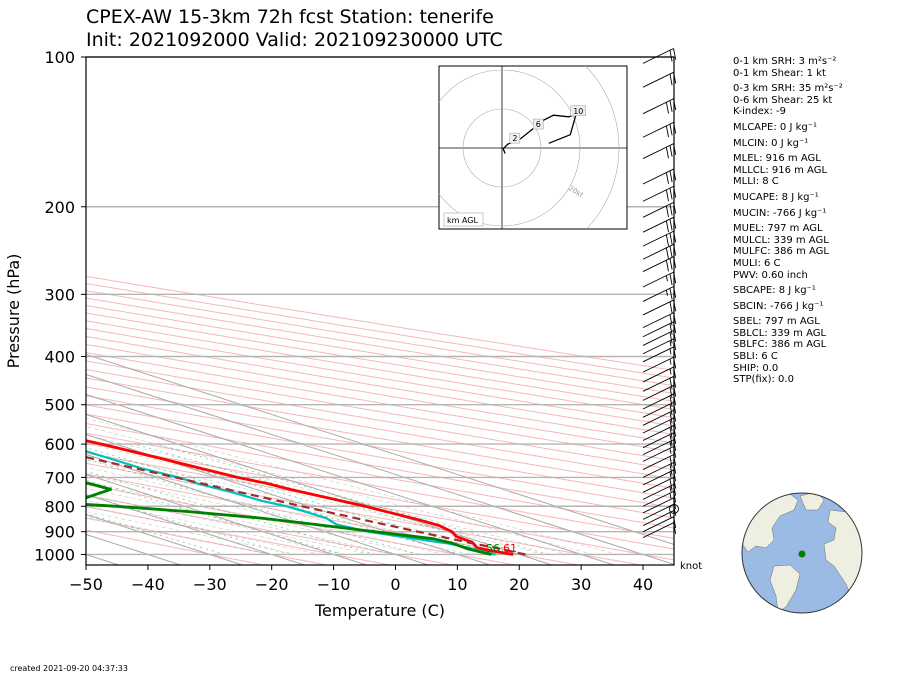 The image size is (906, 675). What do you see at coordinates (547, 124) in the screenshot?
I see `hodograph-height-labels: 2 6 10` at bounding box center [547, 124].